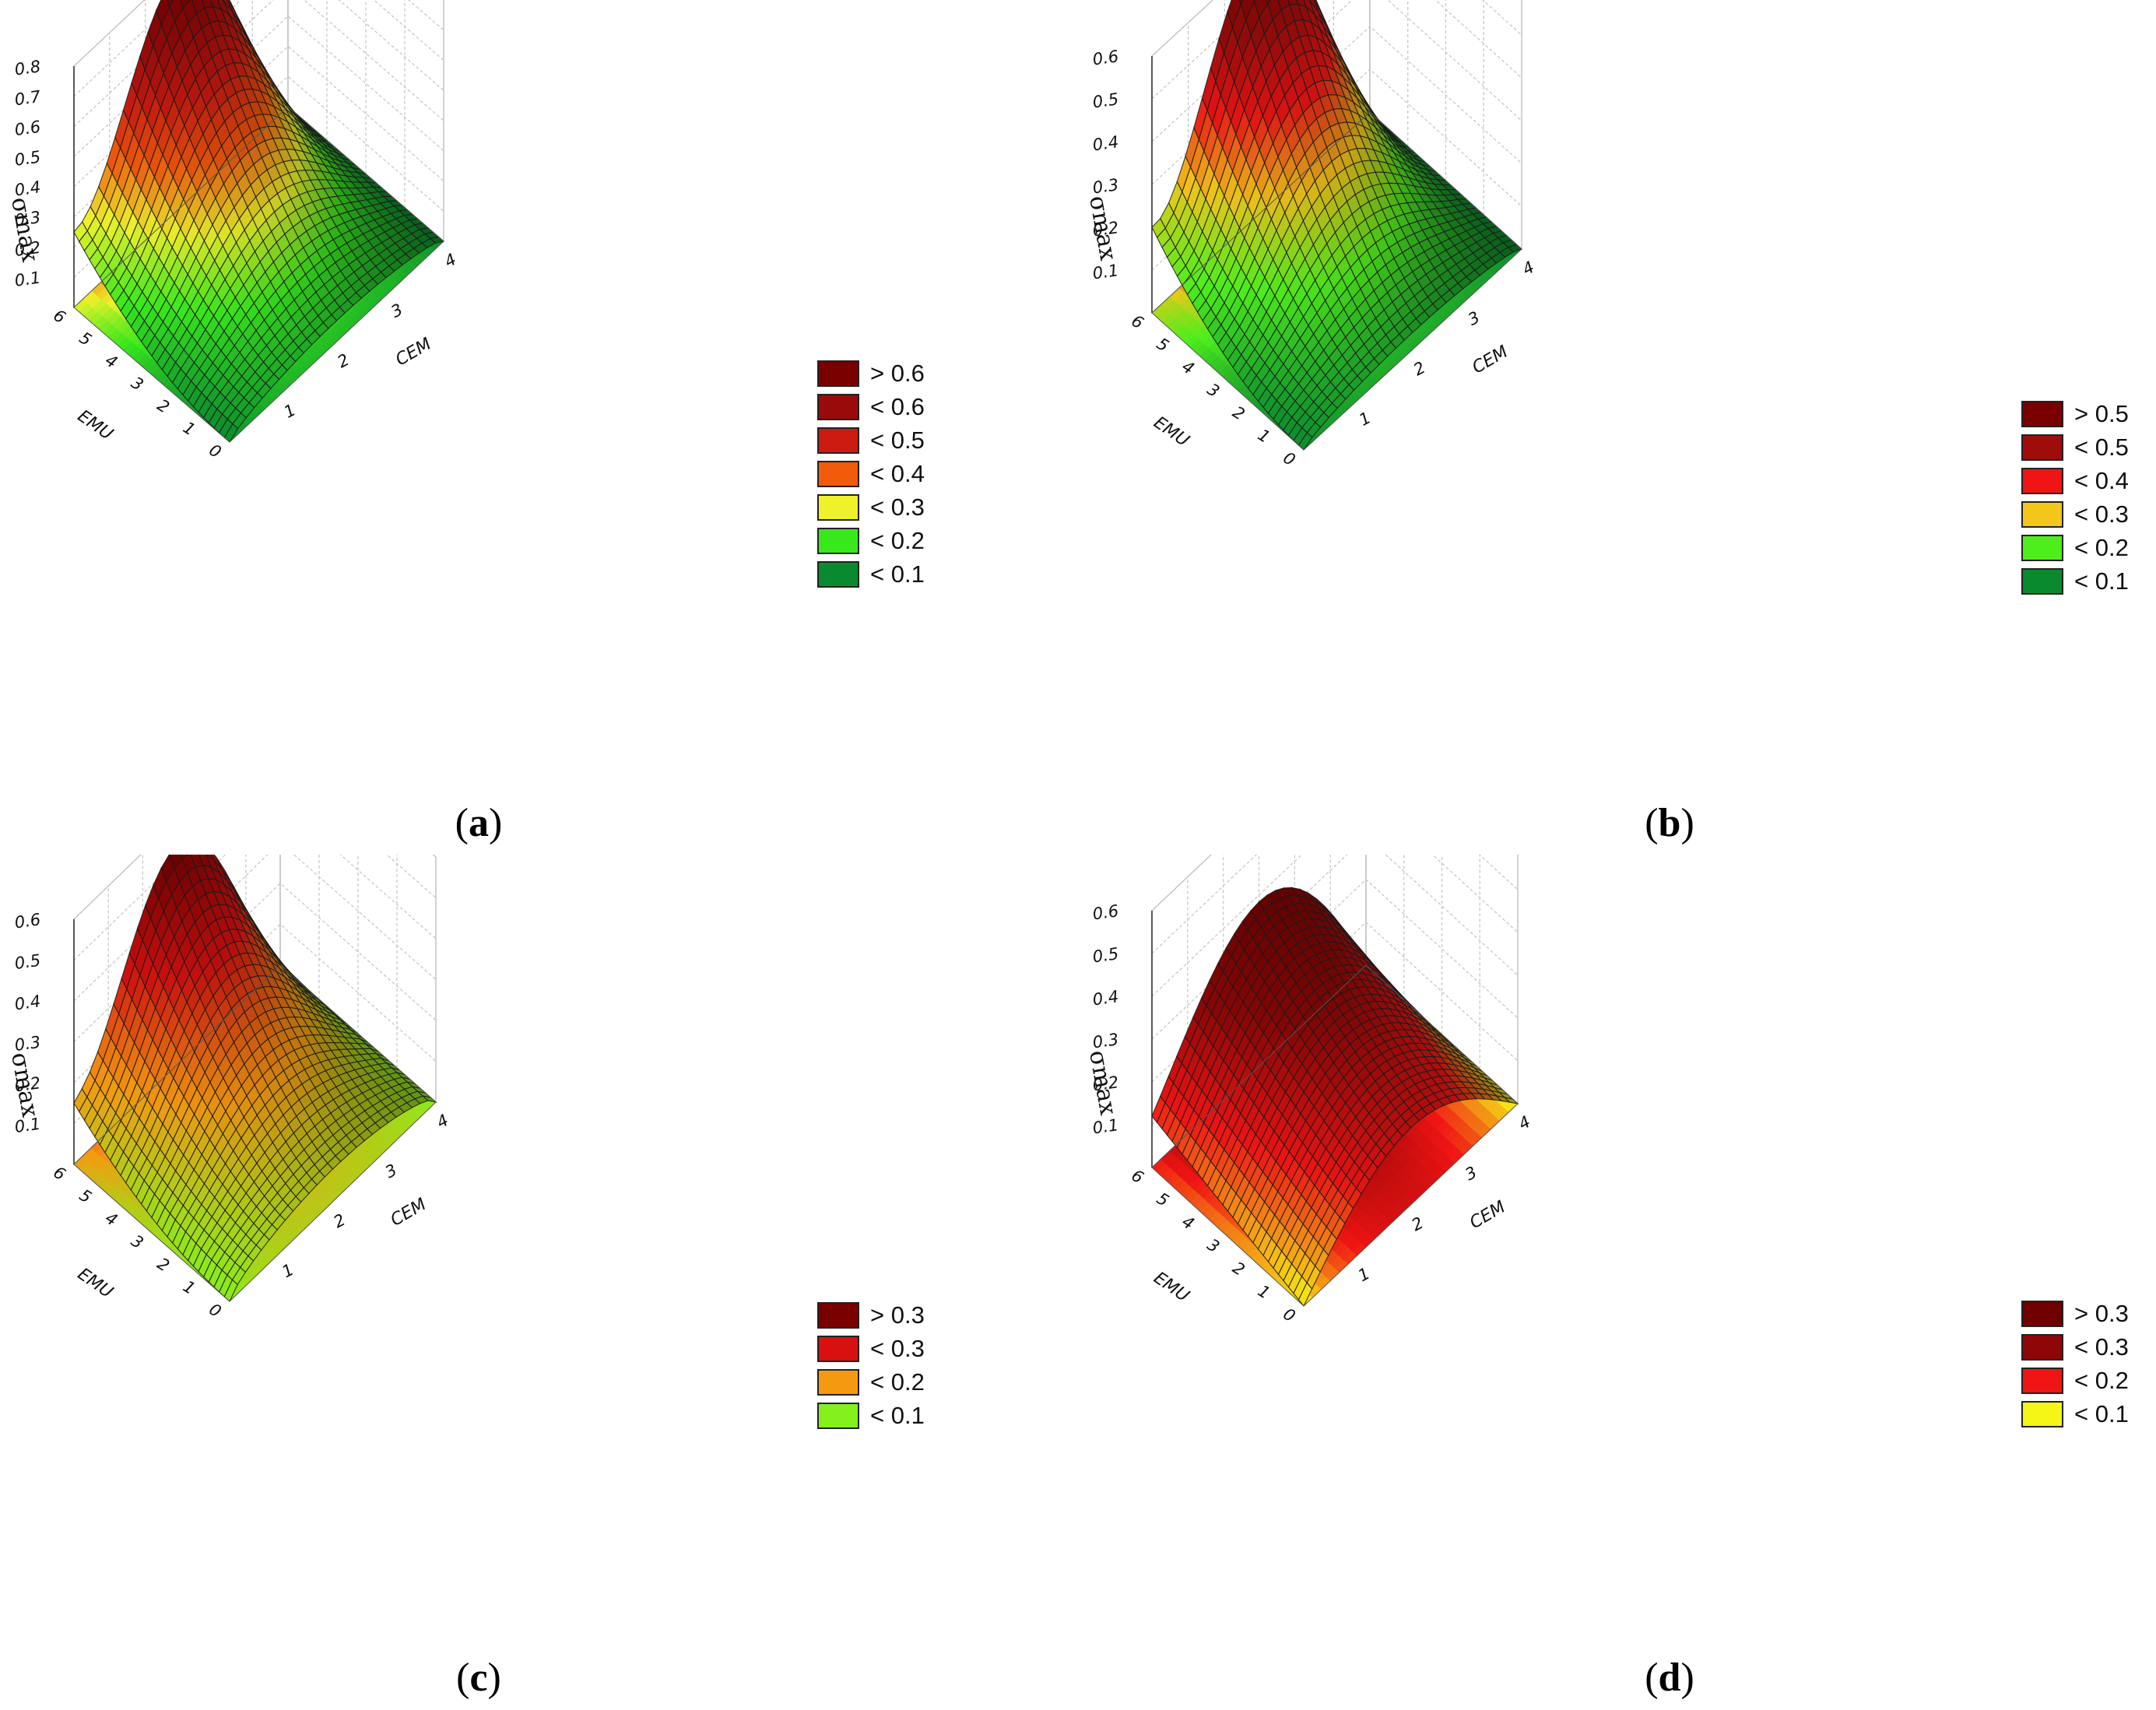 The width and height of the screenshot is (2156, 1710). I want to click on legend-item: < 0.6, so click(895, 406).